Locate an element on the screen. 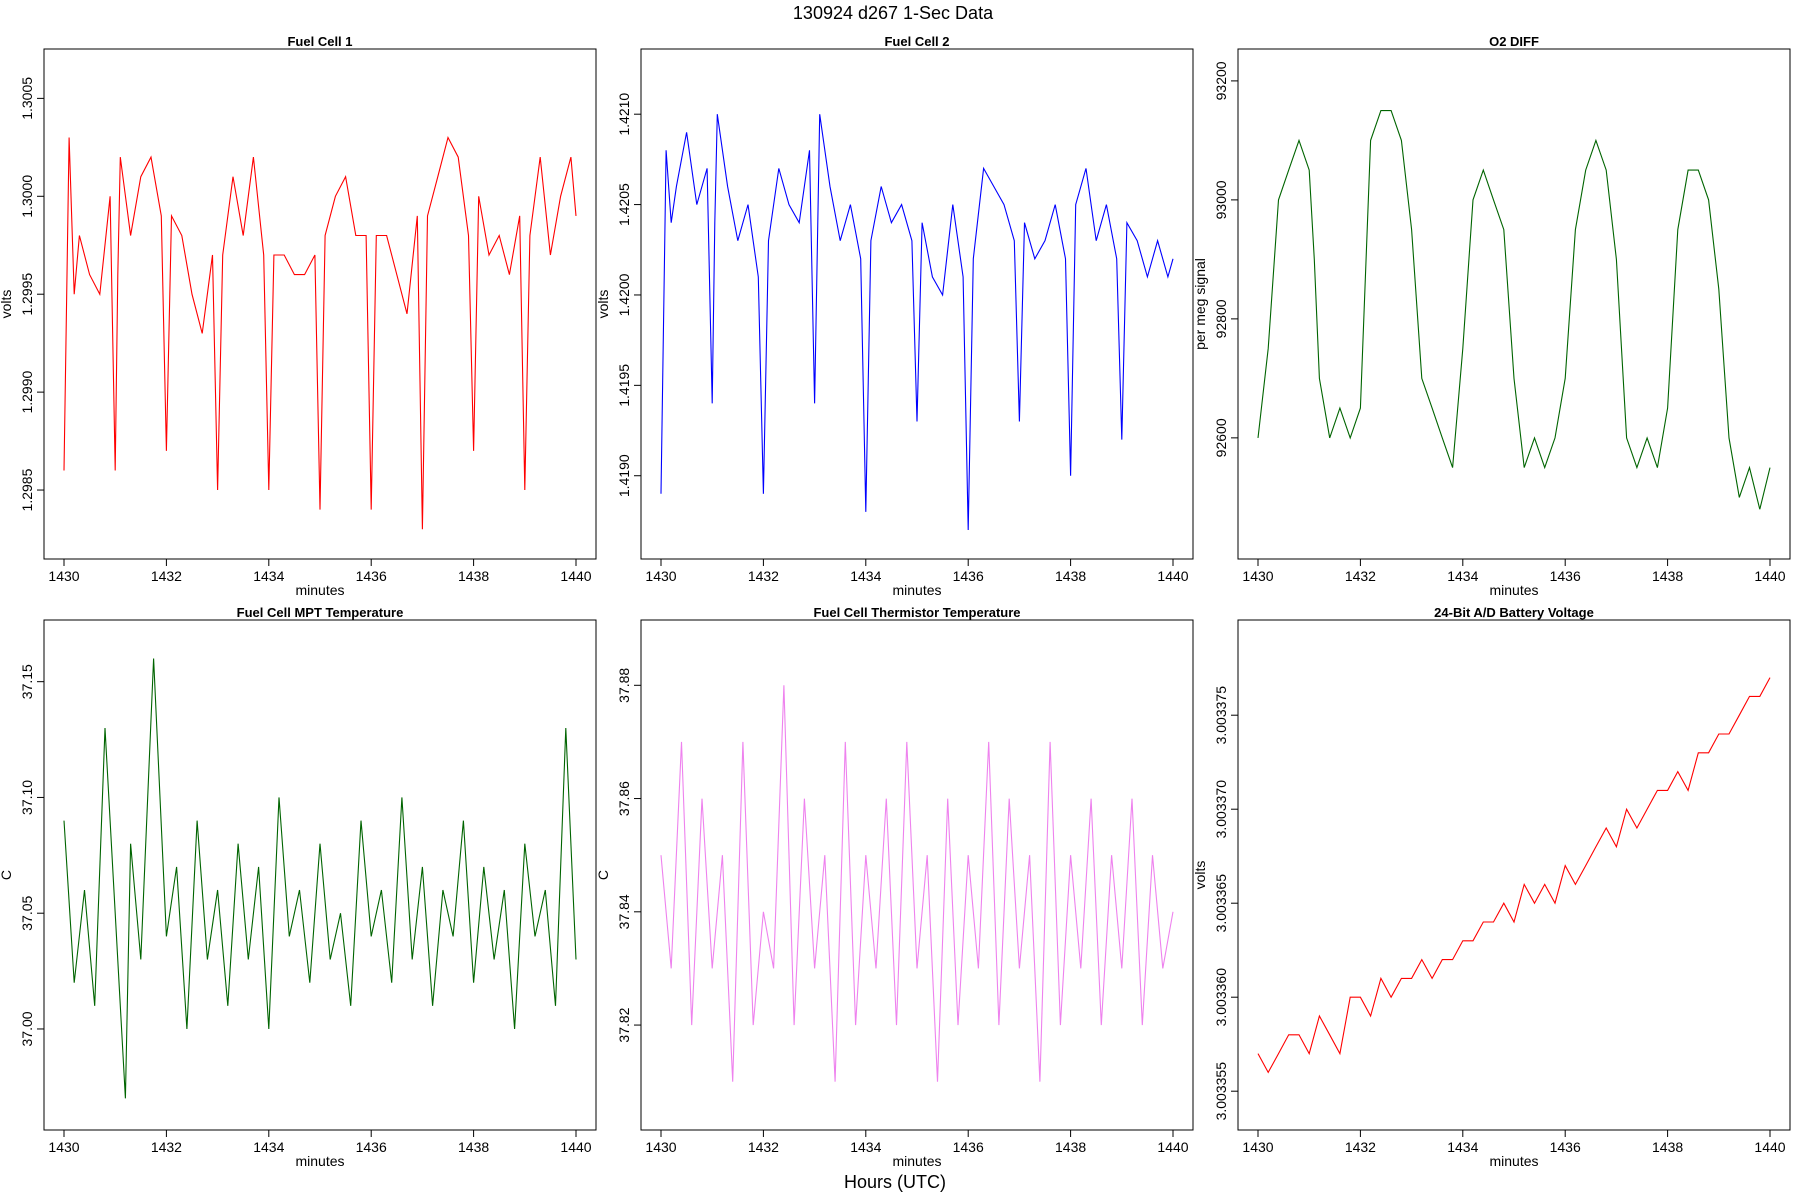  y-tick-label: 1.3005 is located at coordinates (27, 98).